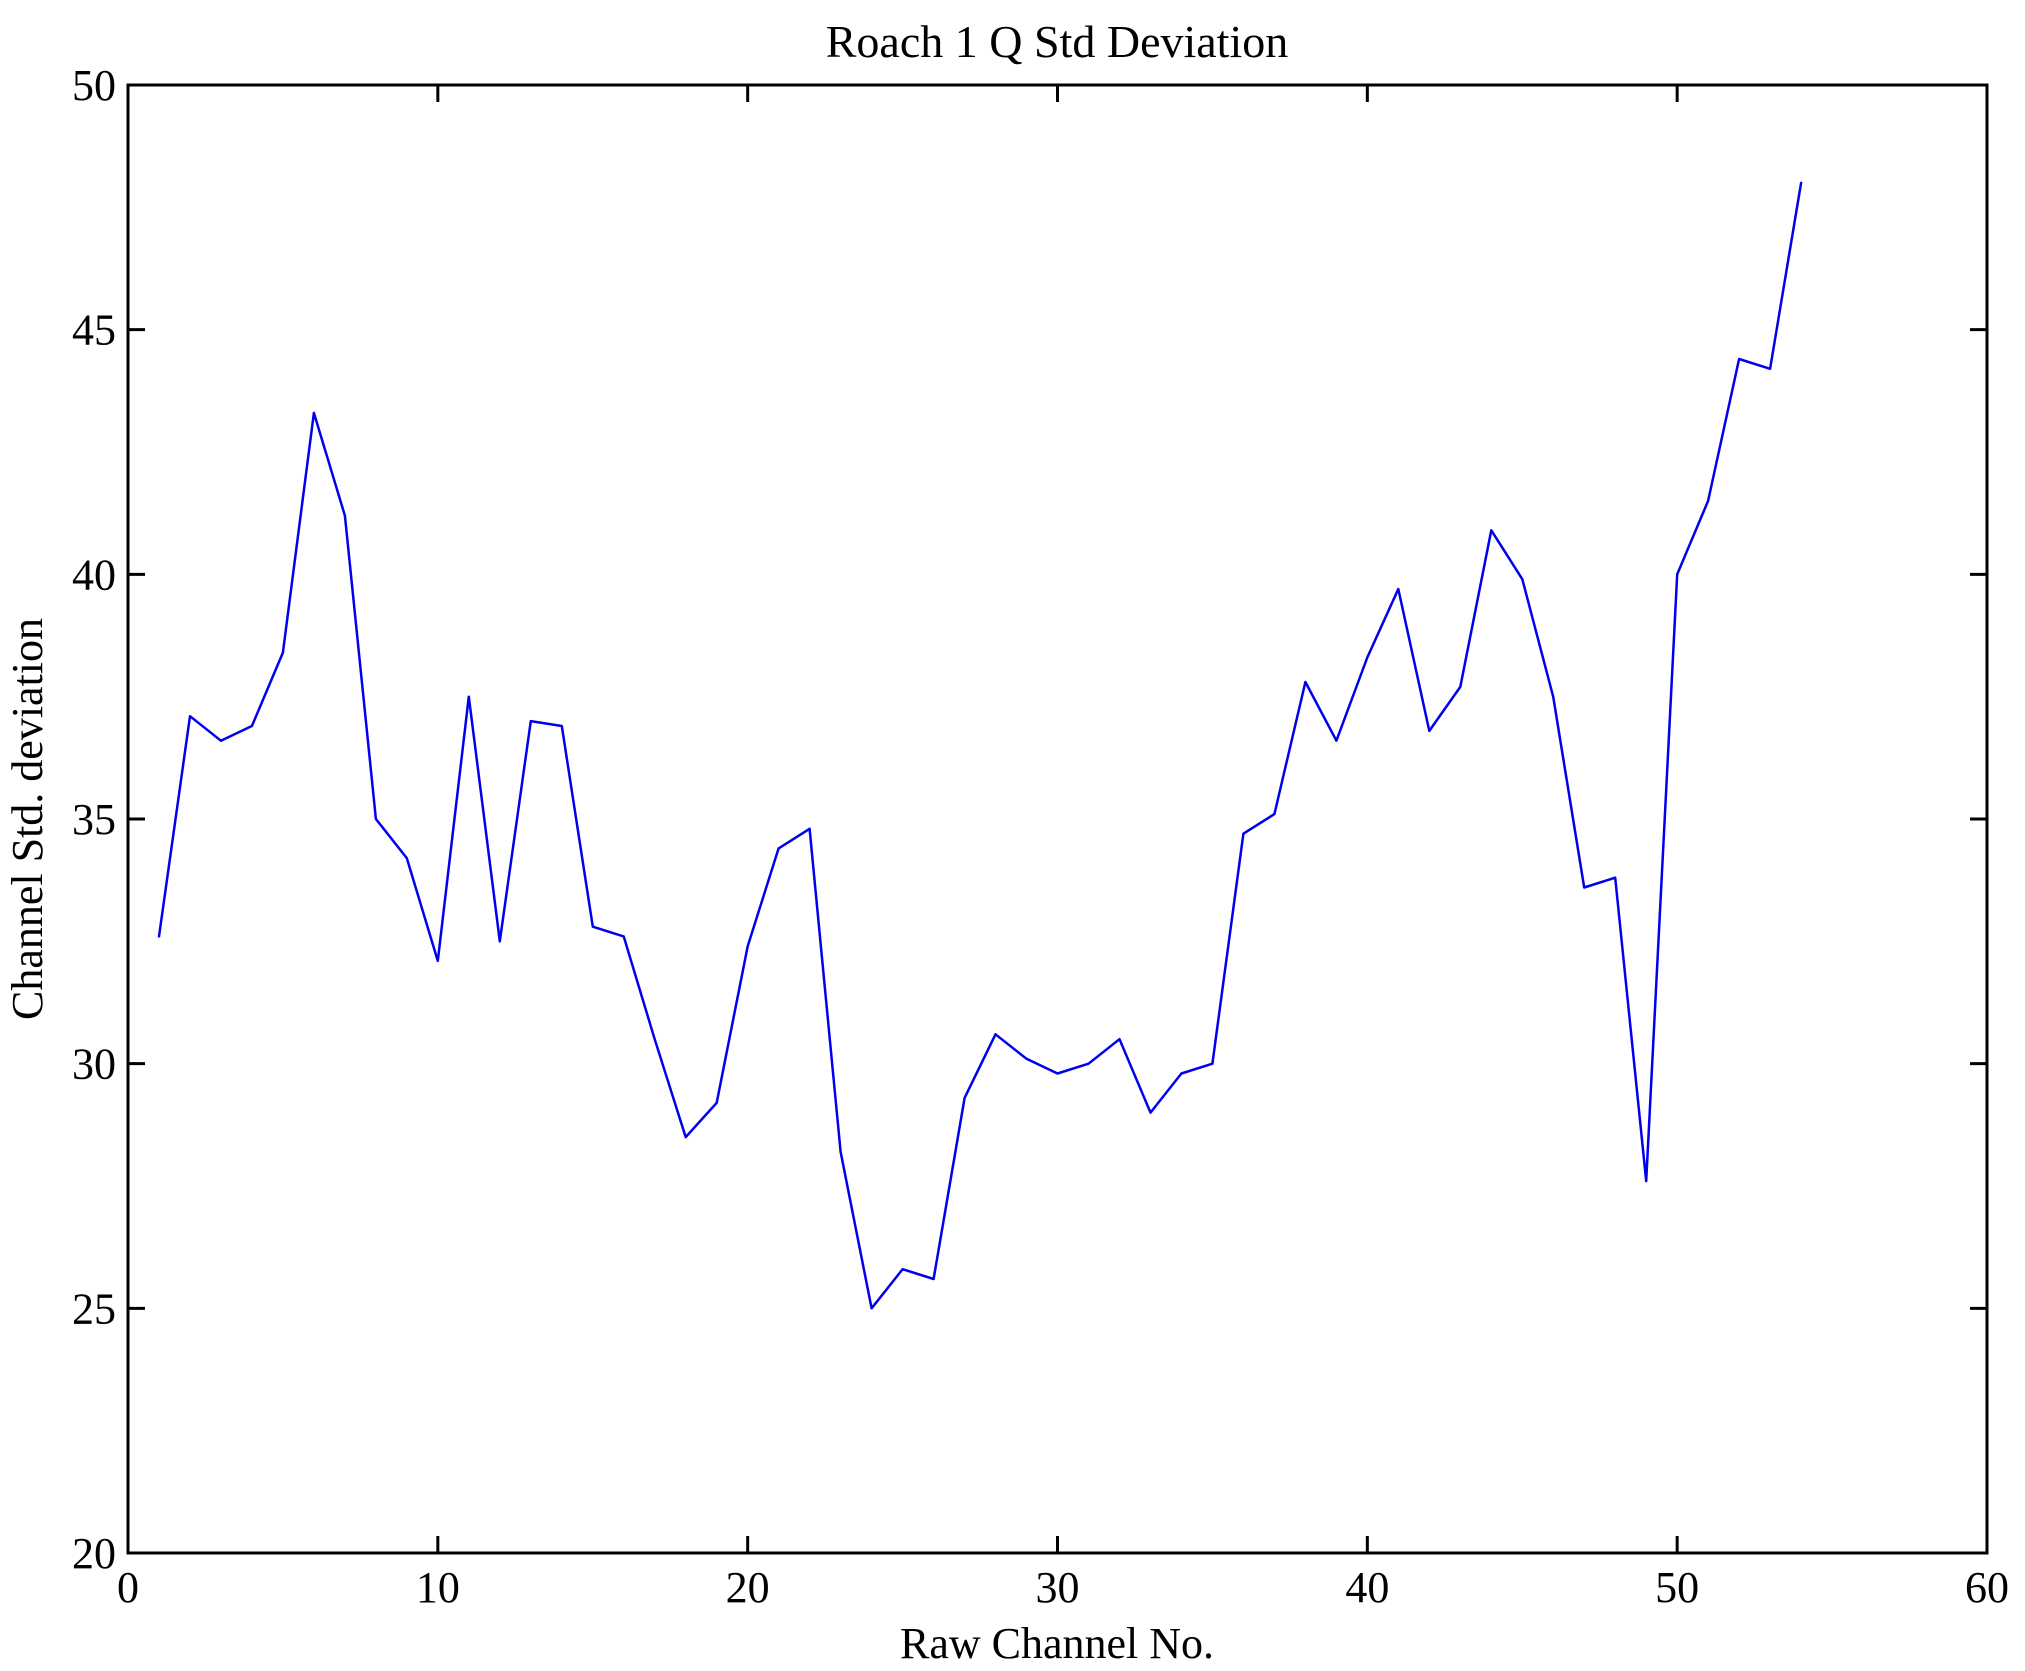 This screenshot has height=1671, width=2025. I want to click on y-axis-tick-labels: 20 25 30 35 40 45 50, so click(94, 819).